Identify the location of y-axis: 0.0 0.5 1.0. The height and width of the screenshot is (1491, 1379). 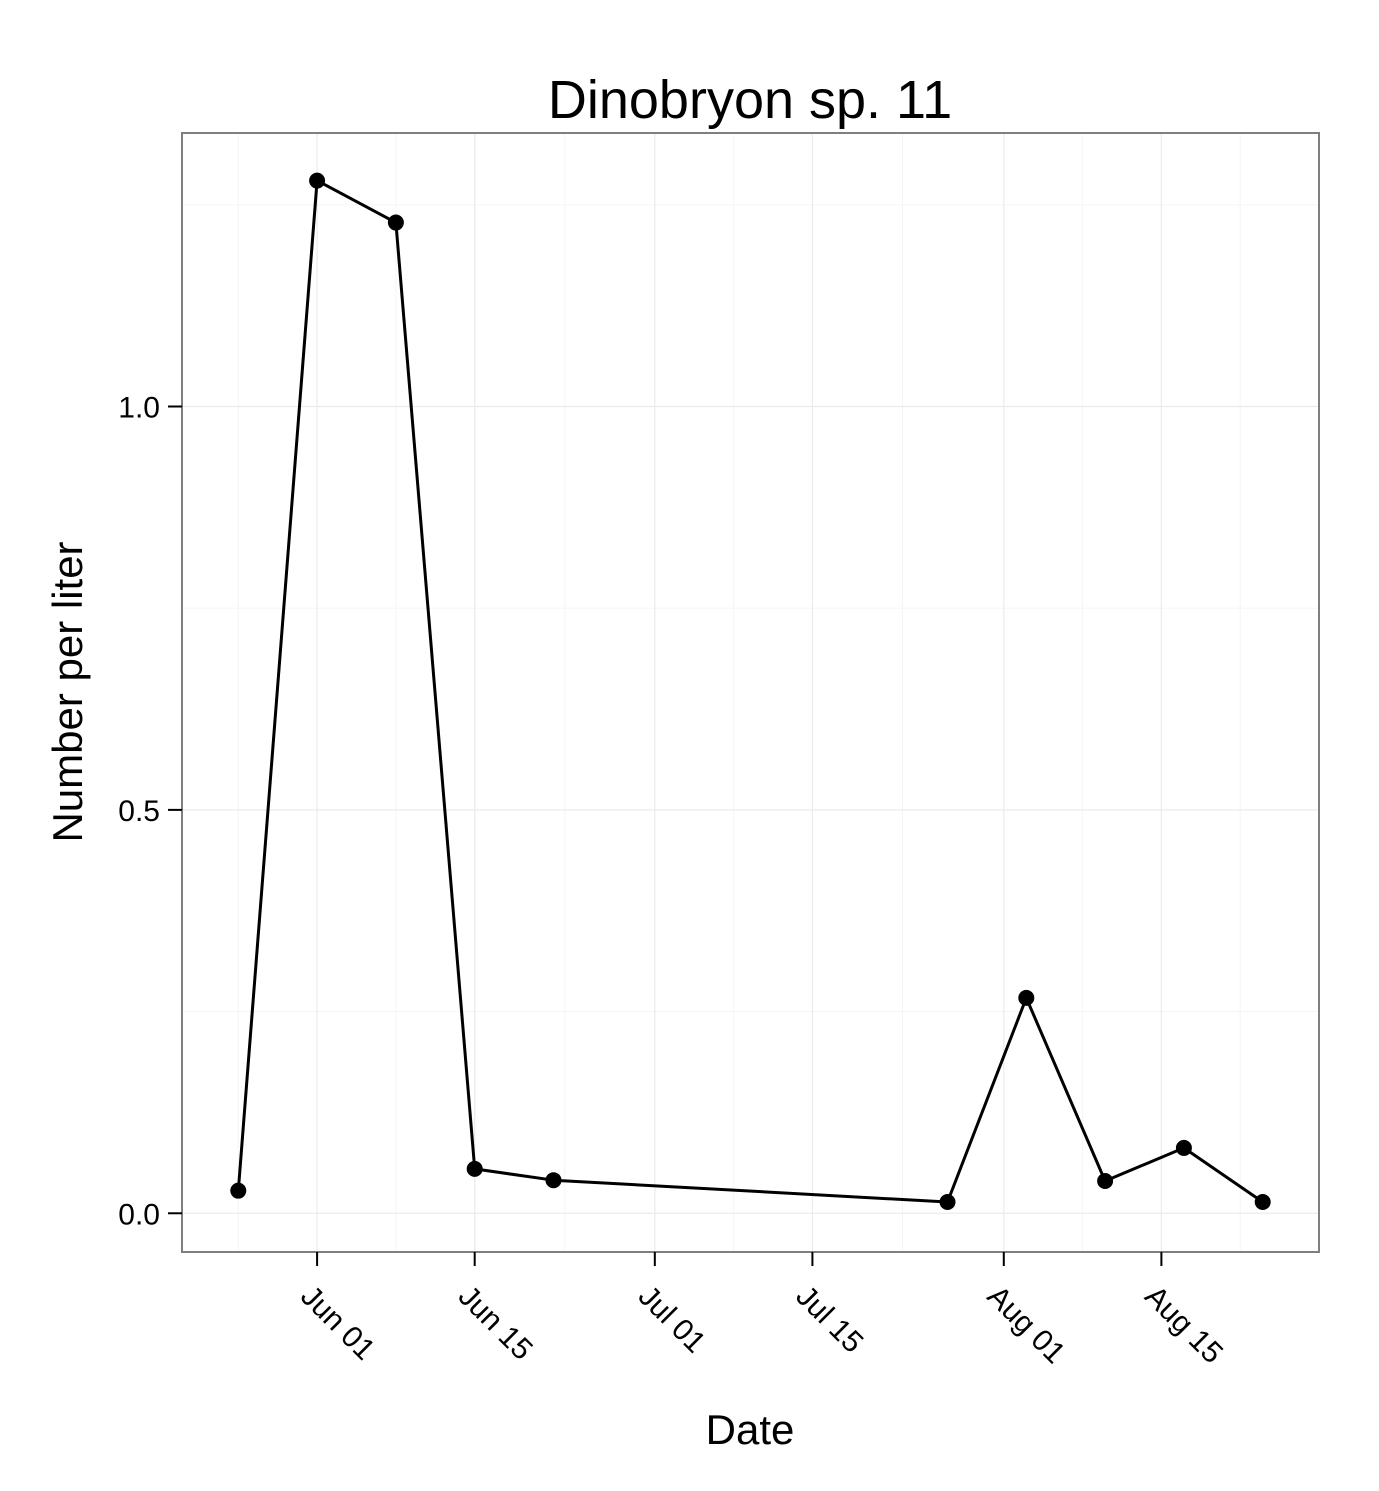
(150, 811).